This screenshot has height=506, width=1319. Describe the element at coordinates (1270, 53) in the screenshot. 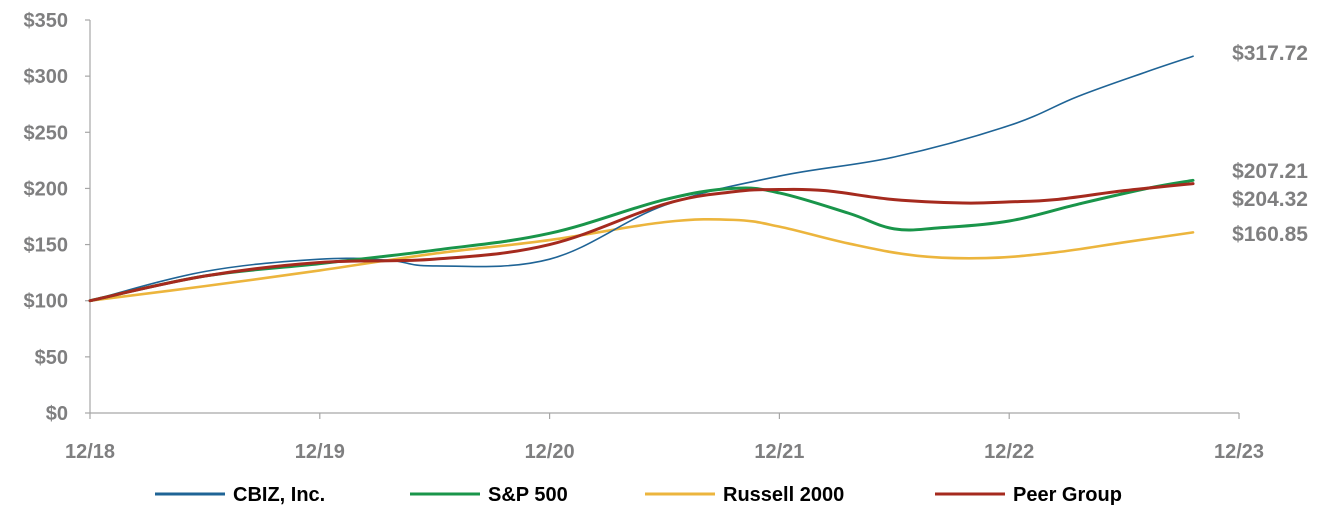

I see `end-value-label: $317.72` at that location.